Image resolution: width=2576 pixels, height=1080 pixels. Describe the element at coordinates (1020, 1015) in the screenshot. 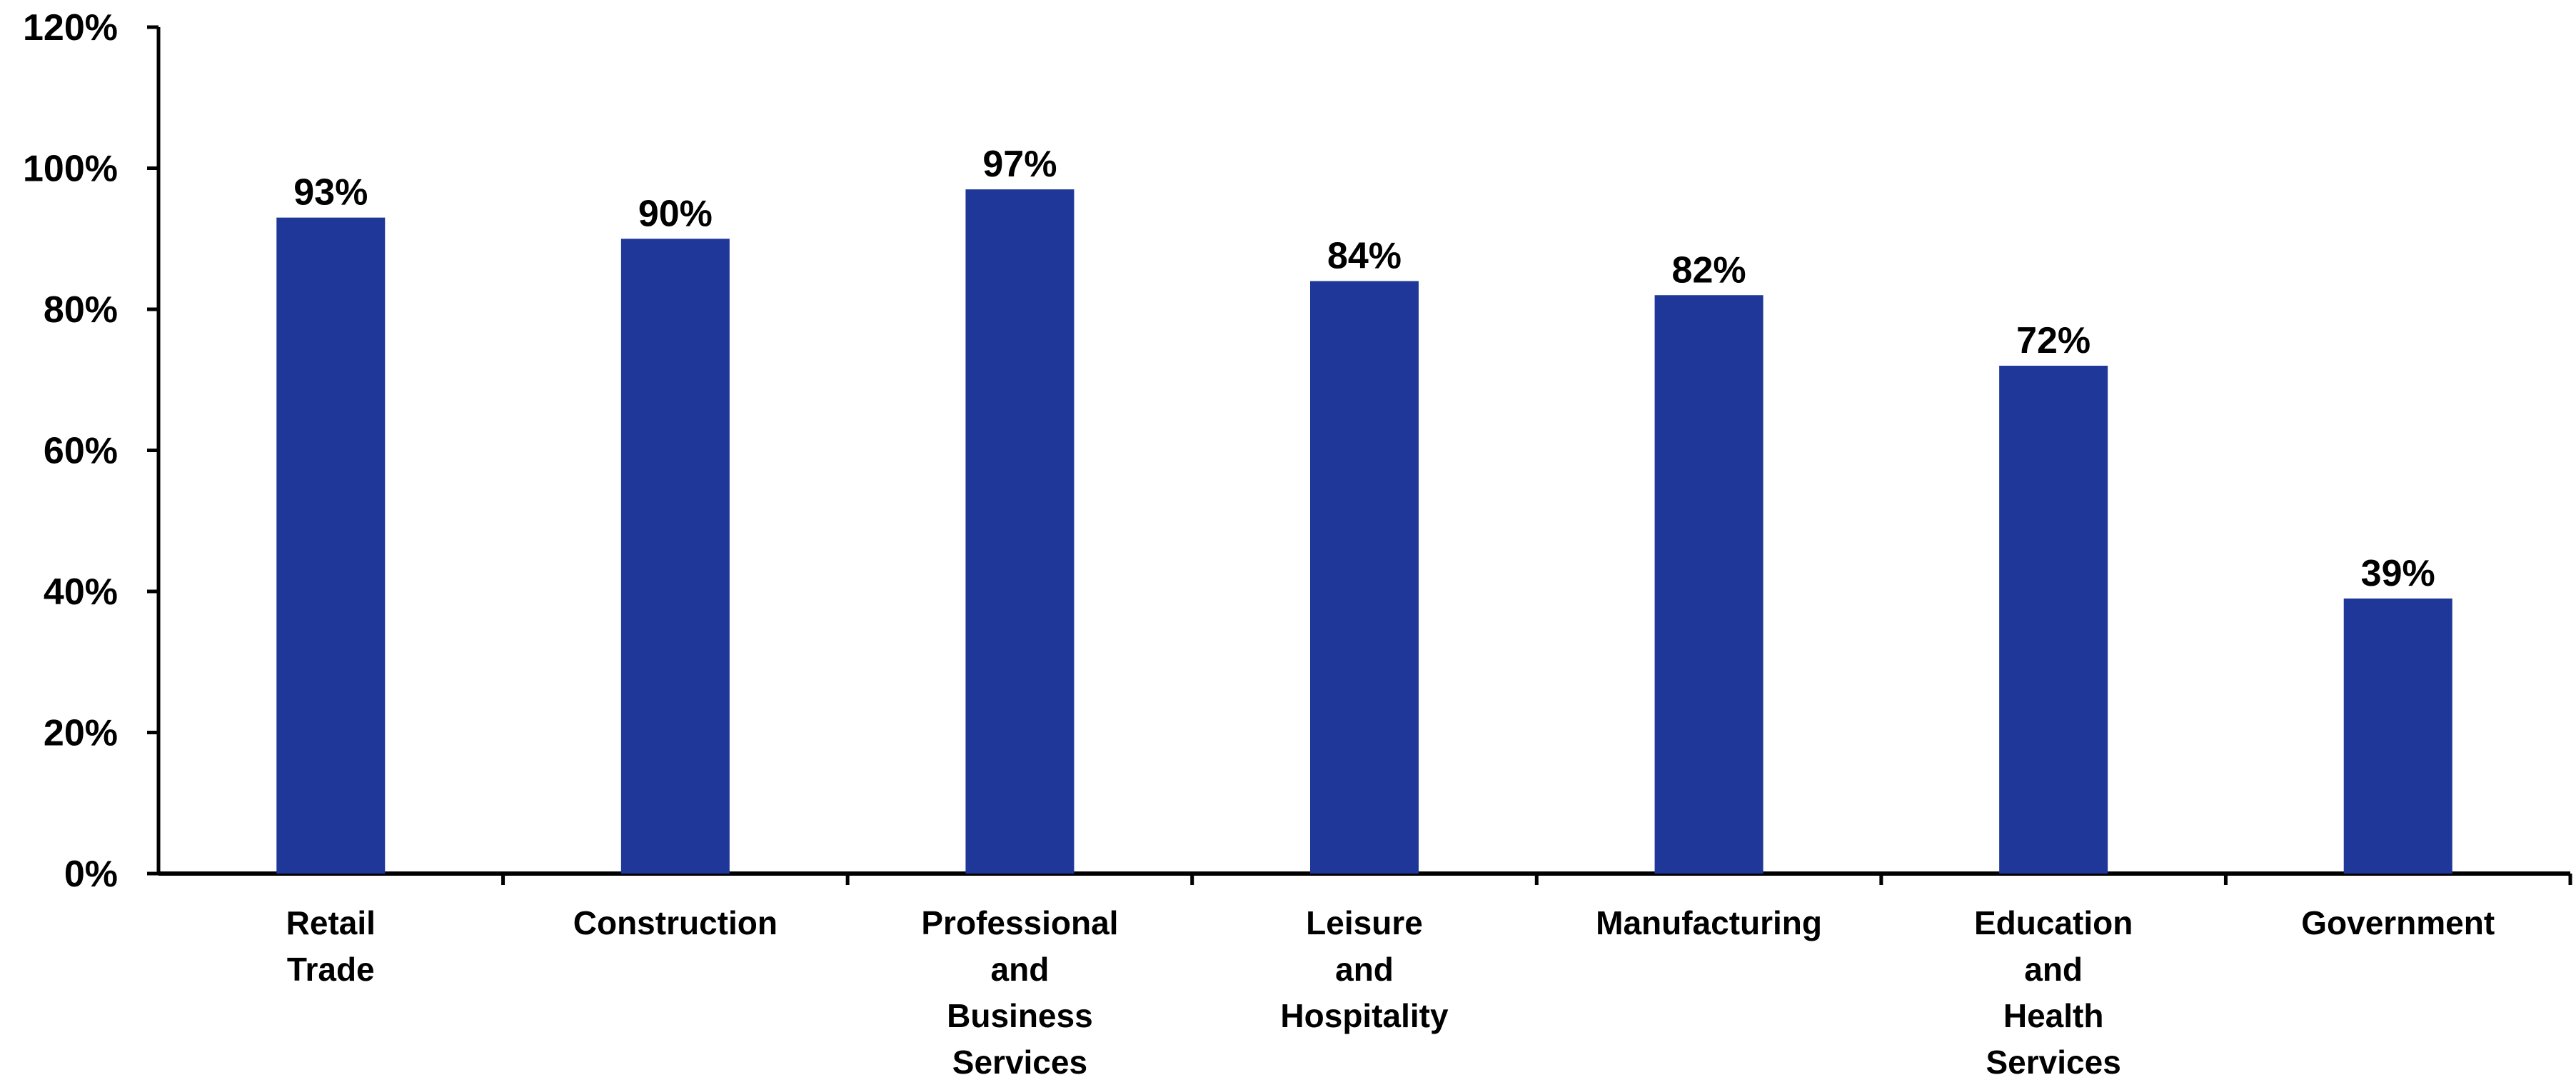

I see `x-tick-label-line: Business` at that location.